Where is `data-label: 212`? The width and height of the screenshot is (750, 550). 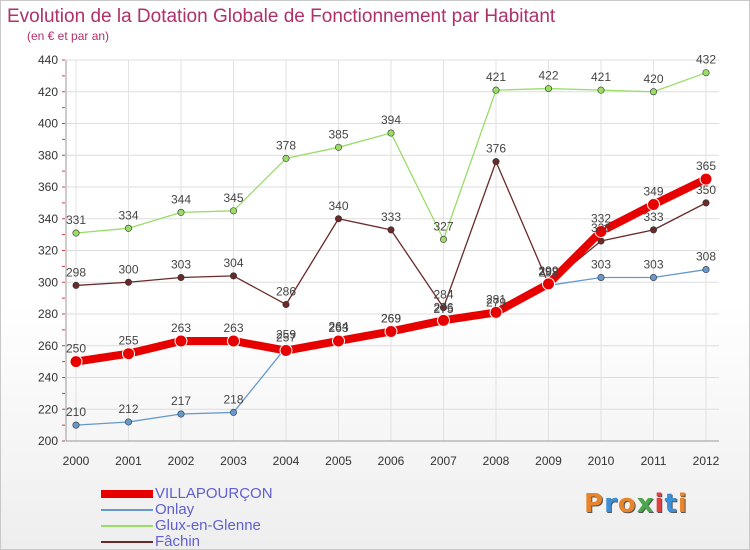 data-label: 212 is located at coordinates (128, 409).